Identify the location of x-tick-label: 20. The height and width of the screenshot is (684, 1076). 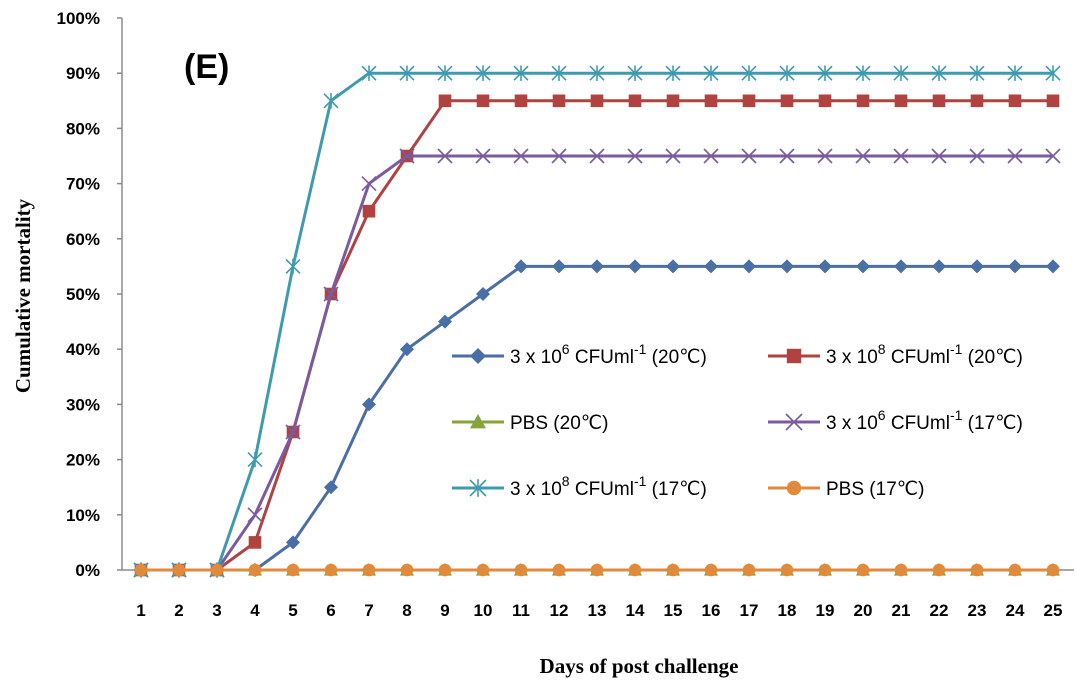
(863, 610).